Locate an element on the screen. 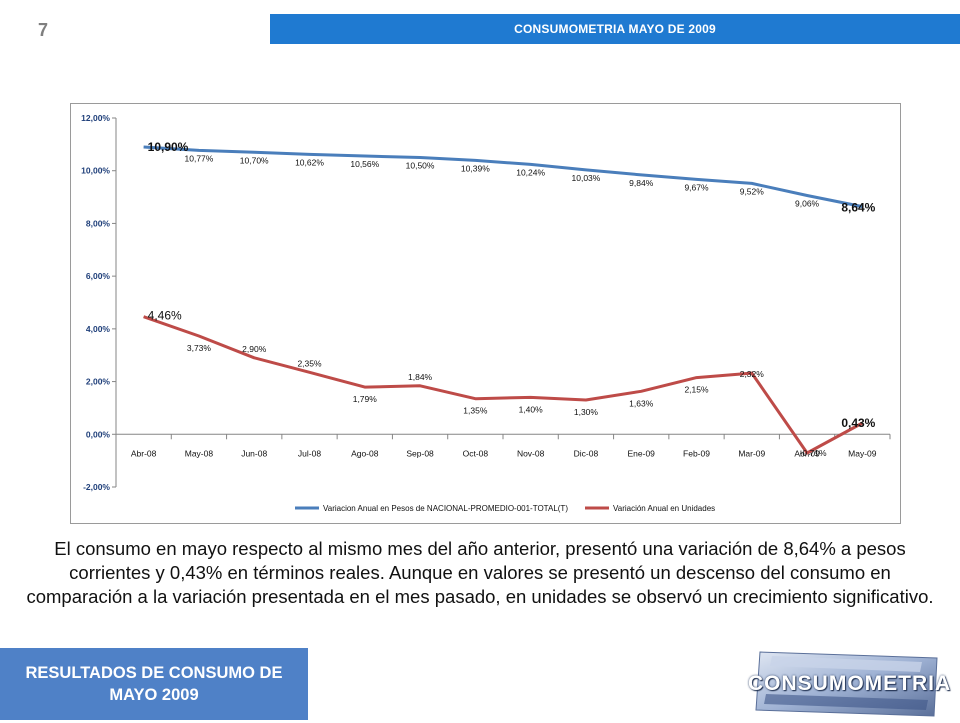 This screenshot has width=960, height=723. x-tick-label: Abr-08 is located at coordinates (144, 453).